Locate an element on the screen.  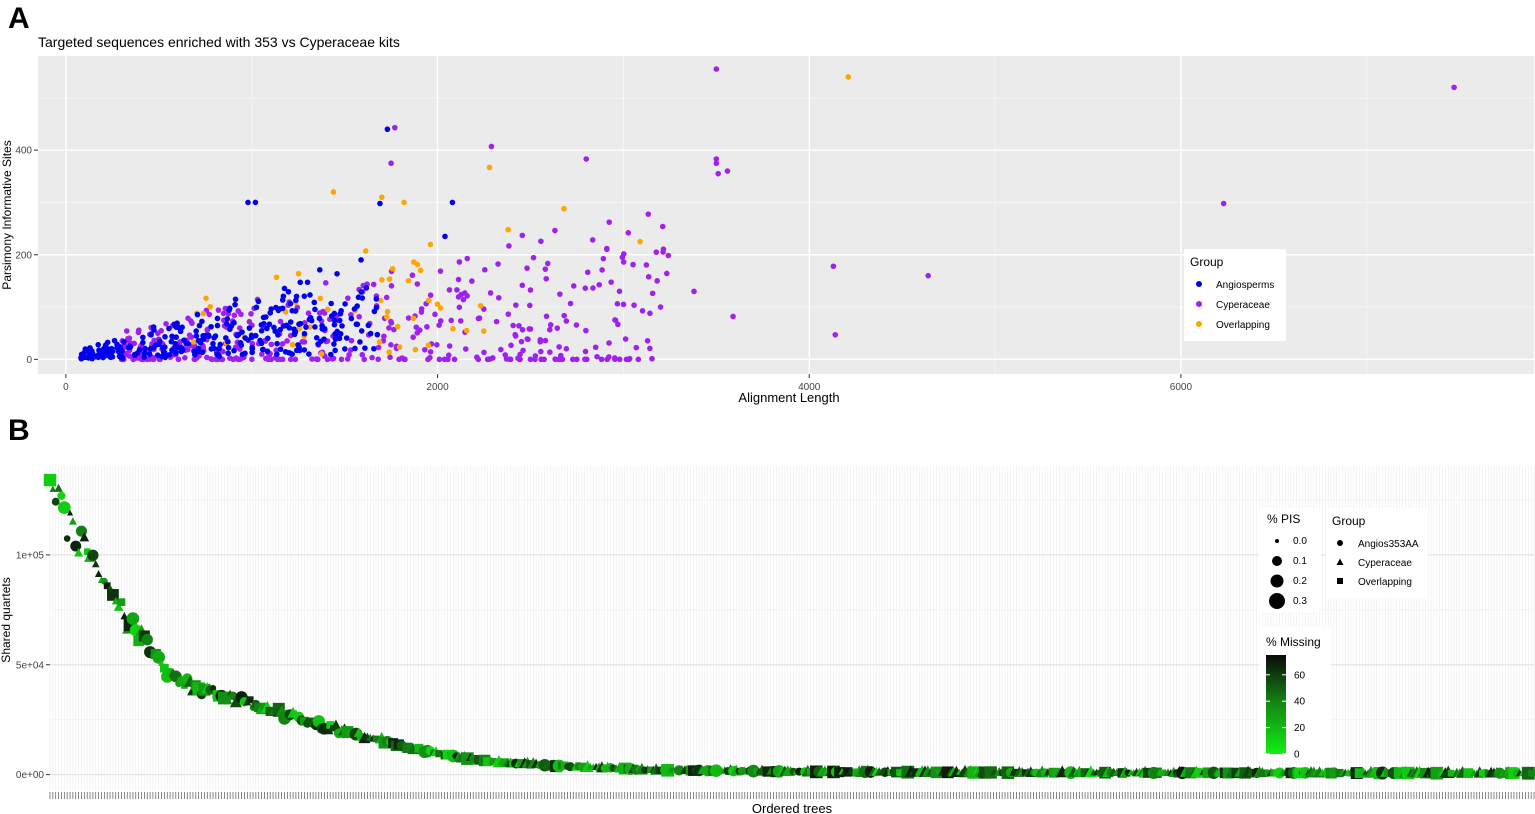
chart-a-x-tick-label: 0 is located at coordinates (66, 387).